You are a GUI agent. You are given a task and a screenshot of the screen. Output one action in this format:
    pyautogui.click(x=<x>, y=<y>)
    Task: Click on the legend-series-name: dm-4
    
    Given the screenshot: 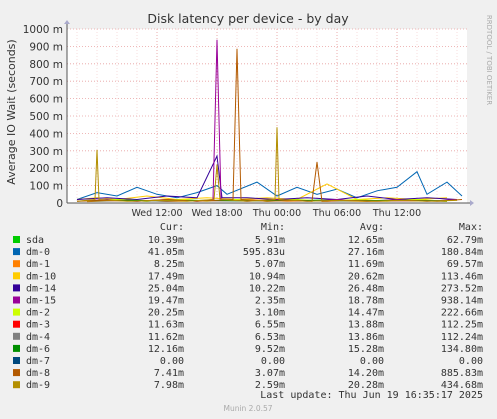 What is the action you would take?
    pyautogui.click(x=38, y=337)
    